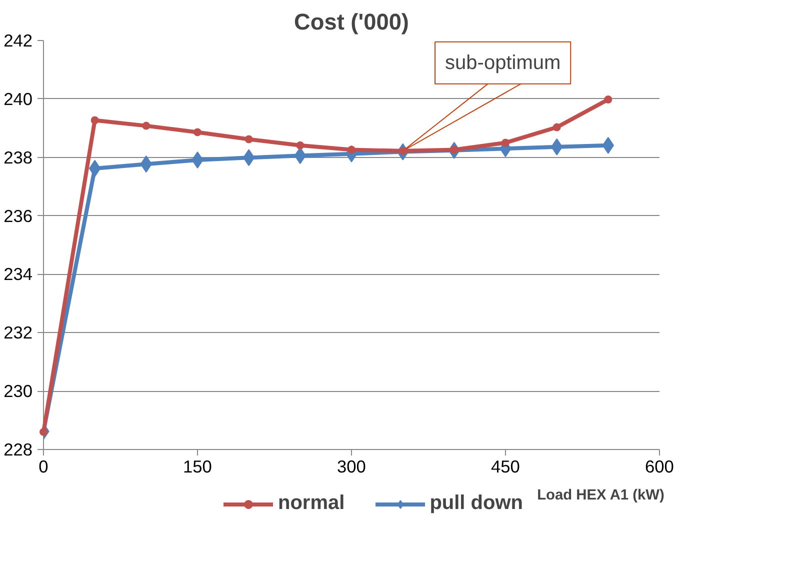  Describe the element at coordinates (503, 63) in the screenshot. I see `annotation: sub-optimum` at that location.